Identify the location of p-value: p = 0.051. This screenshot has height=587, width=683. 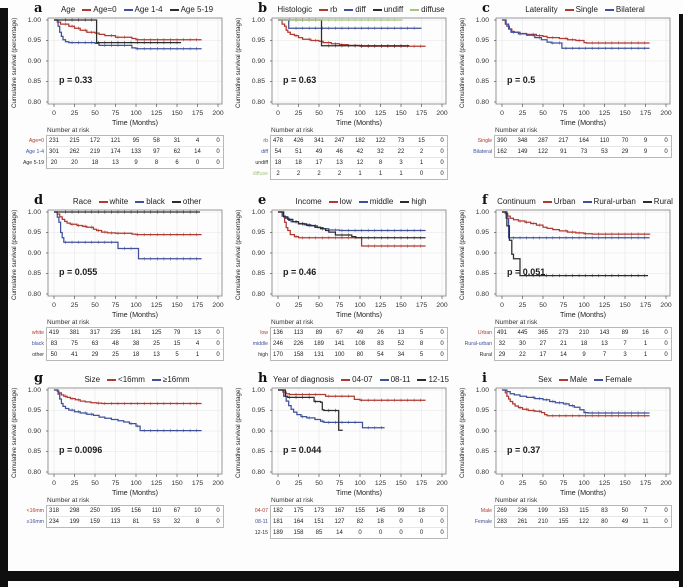
(526, 272).